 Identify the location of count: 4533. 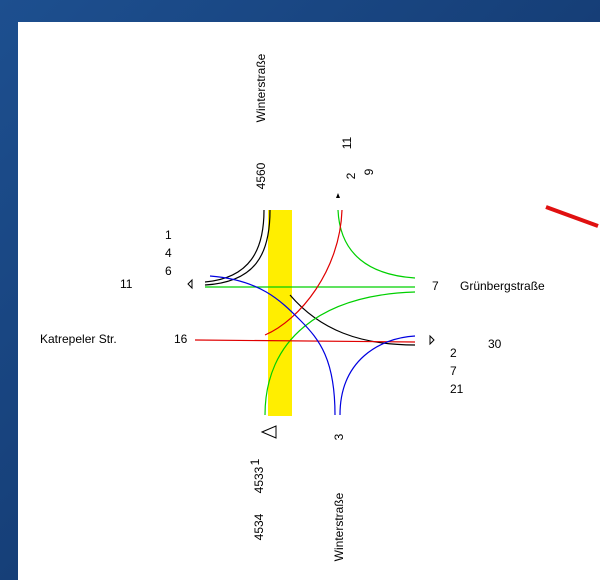
(259, 479).